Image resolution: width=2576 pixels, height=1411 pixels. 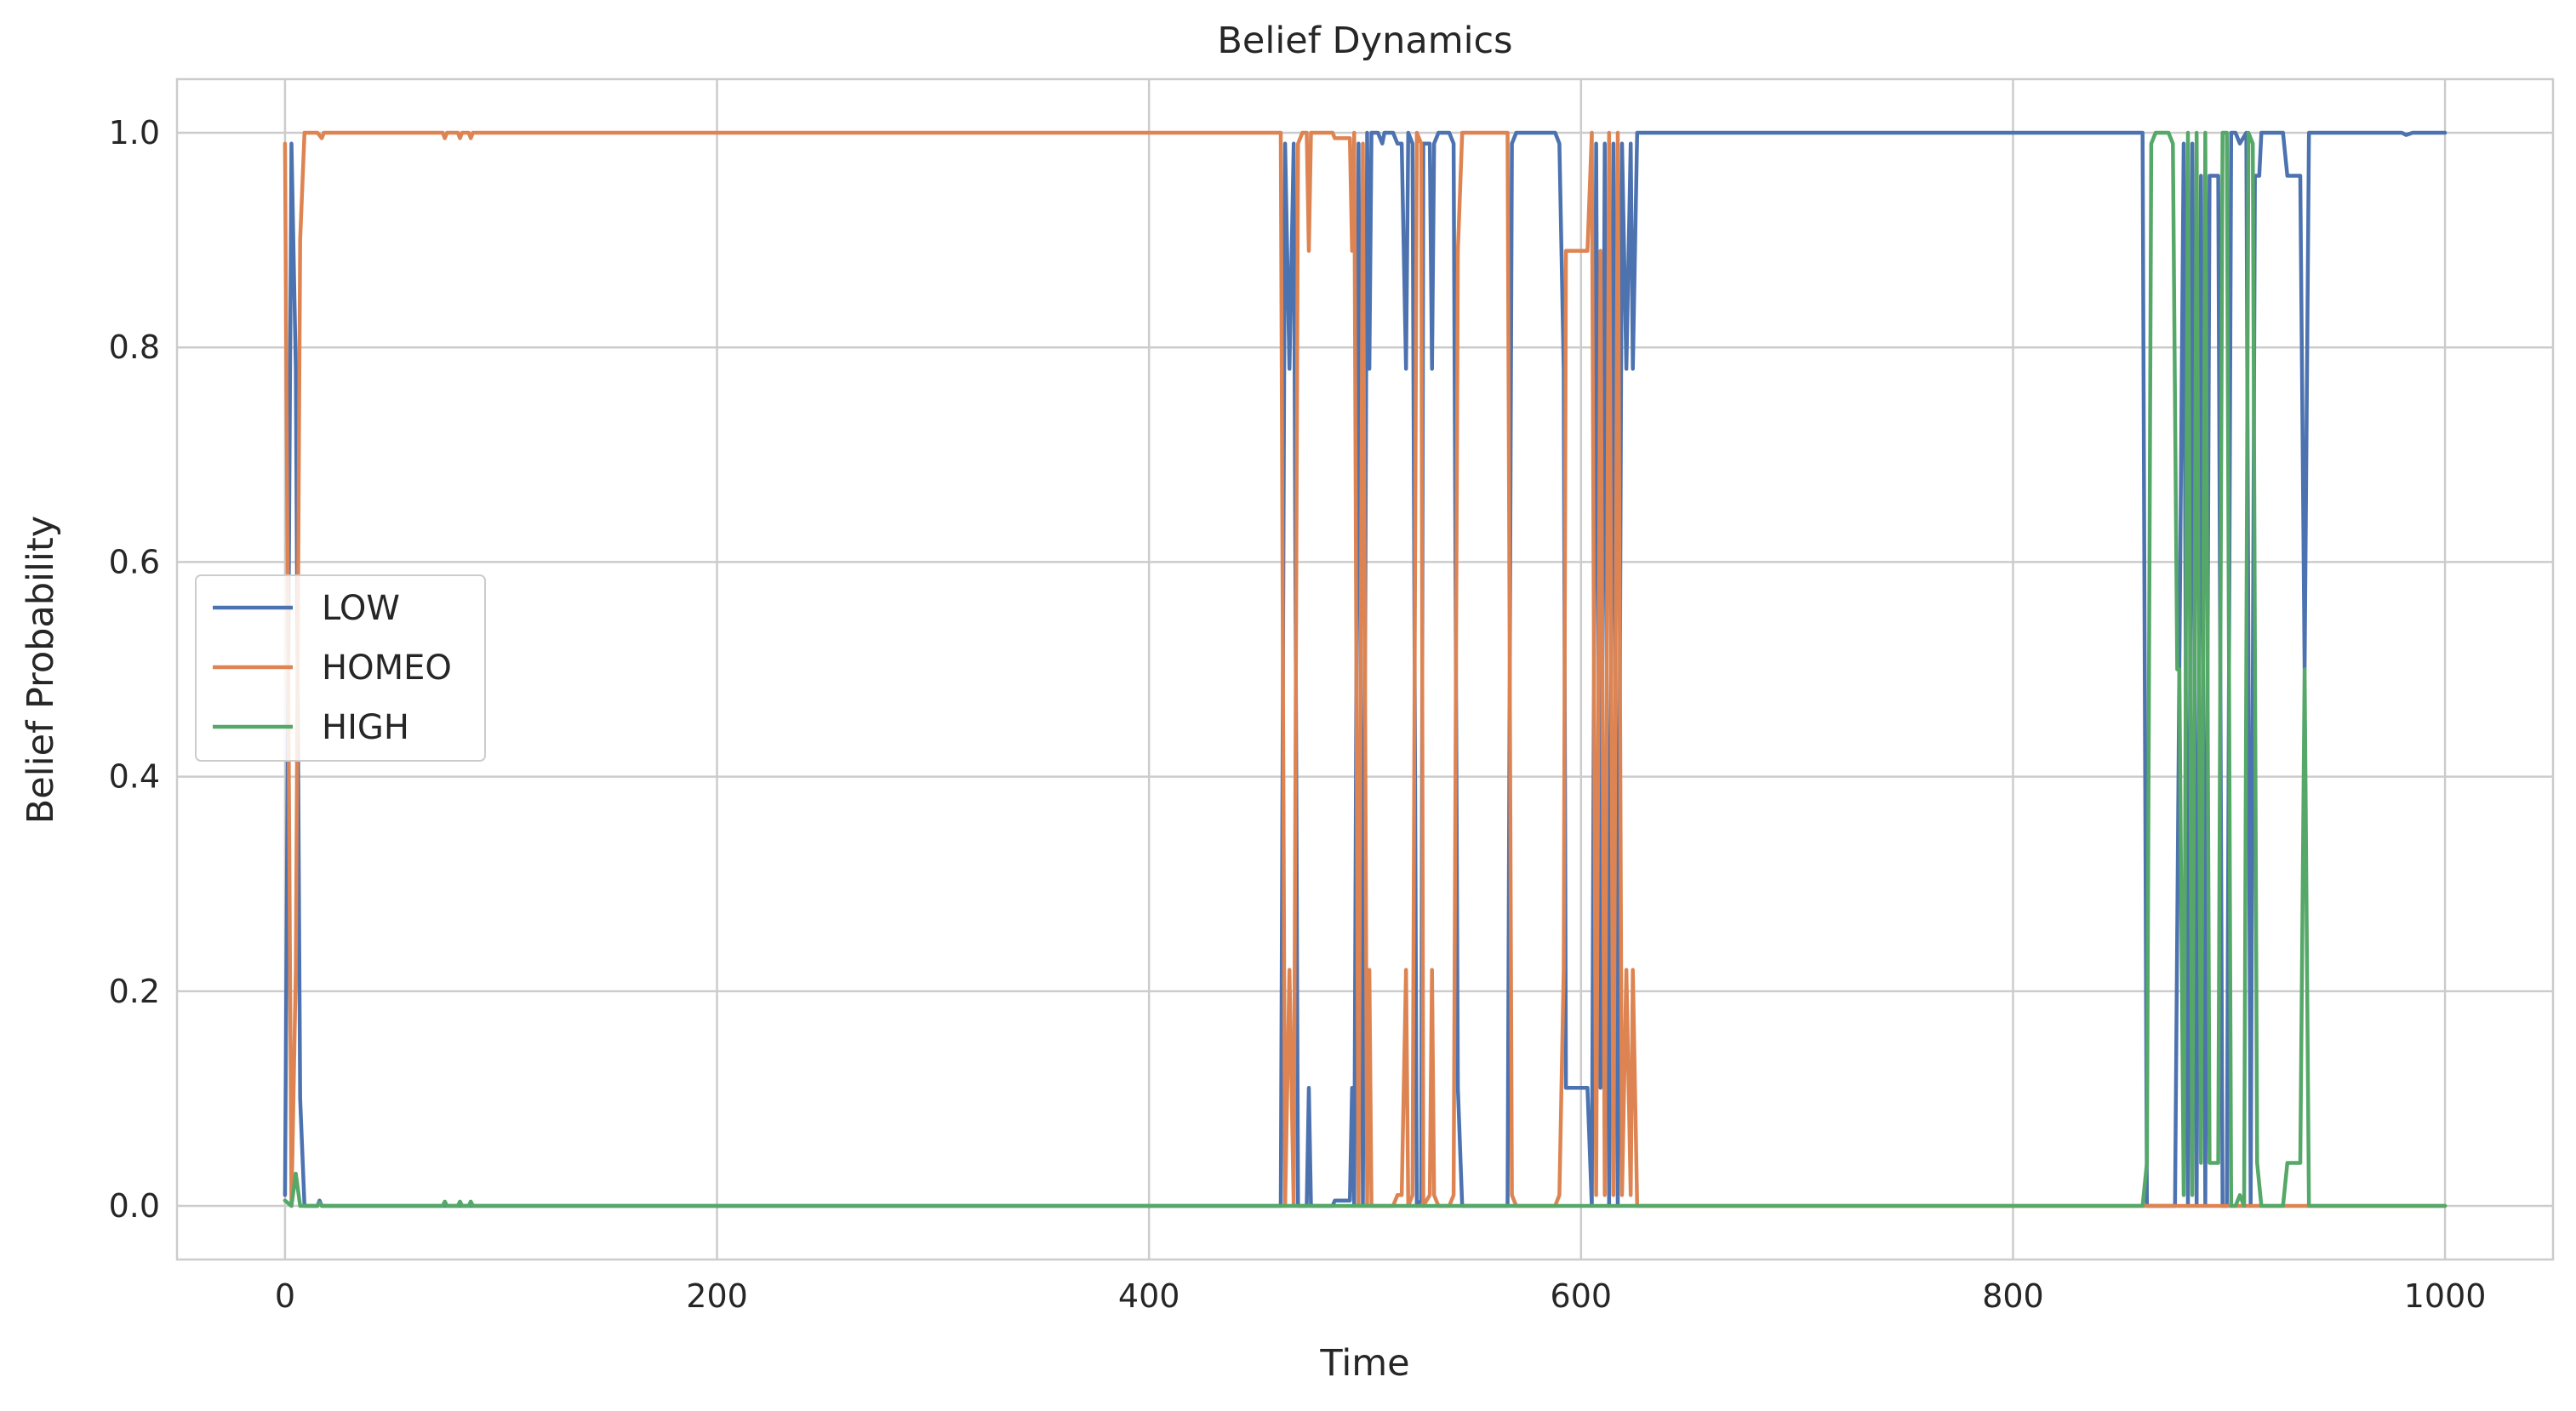 What do you see at coordinates (134, 777) in the screenshot?
I see `y-tick-label: 0.4` at bounding box center [134, 777].